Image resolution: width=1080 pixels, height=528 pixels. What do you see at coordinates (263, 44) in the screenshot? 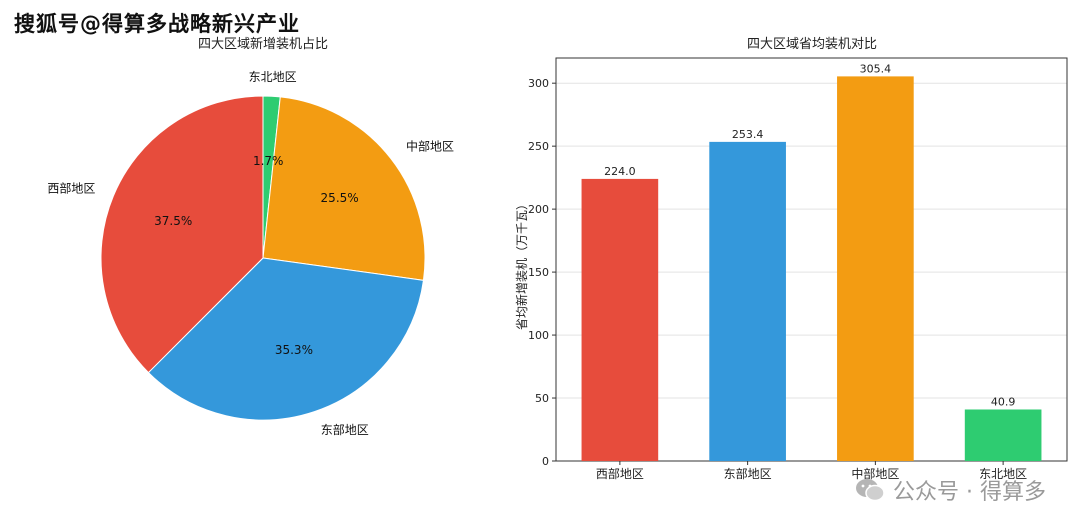
I see `pie-chart-title: 四大区域新增装机占比` at bounding box center [263, 44].